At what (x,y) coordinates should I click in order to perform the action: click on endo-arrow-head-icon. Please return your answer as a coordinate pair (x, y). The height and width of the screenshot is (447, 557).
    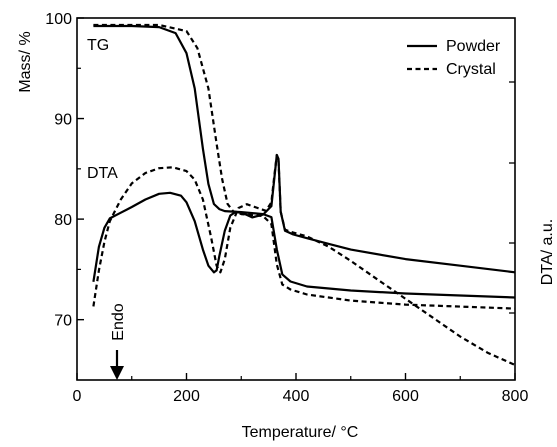
    Looking at the image, I should click on (117, 373).